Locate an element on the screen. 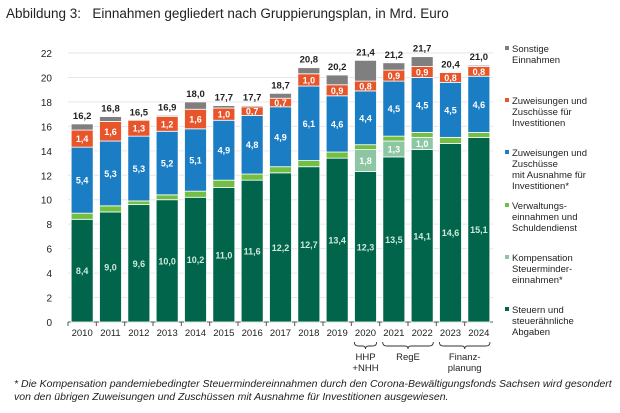  x-tick-label: 2022 is located at coordinates (422, 333).